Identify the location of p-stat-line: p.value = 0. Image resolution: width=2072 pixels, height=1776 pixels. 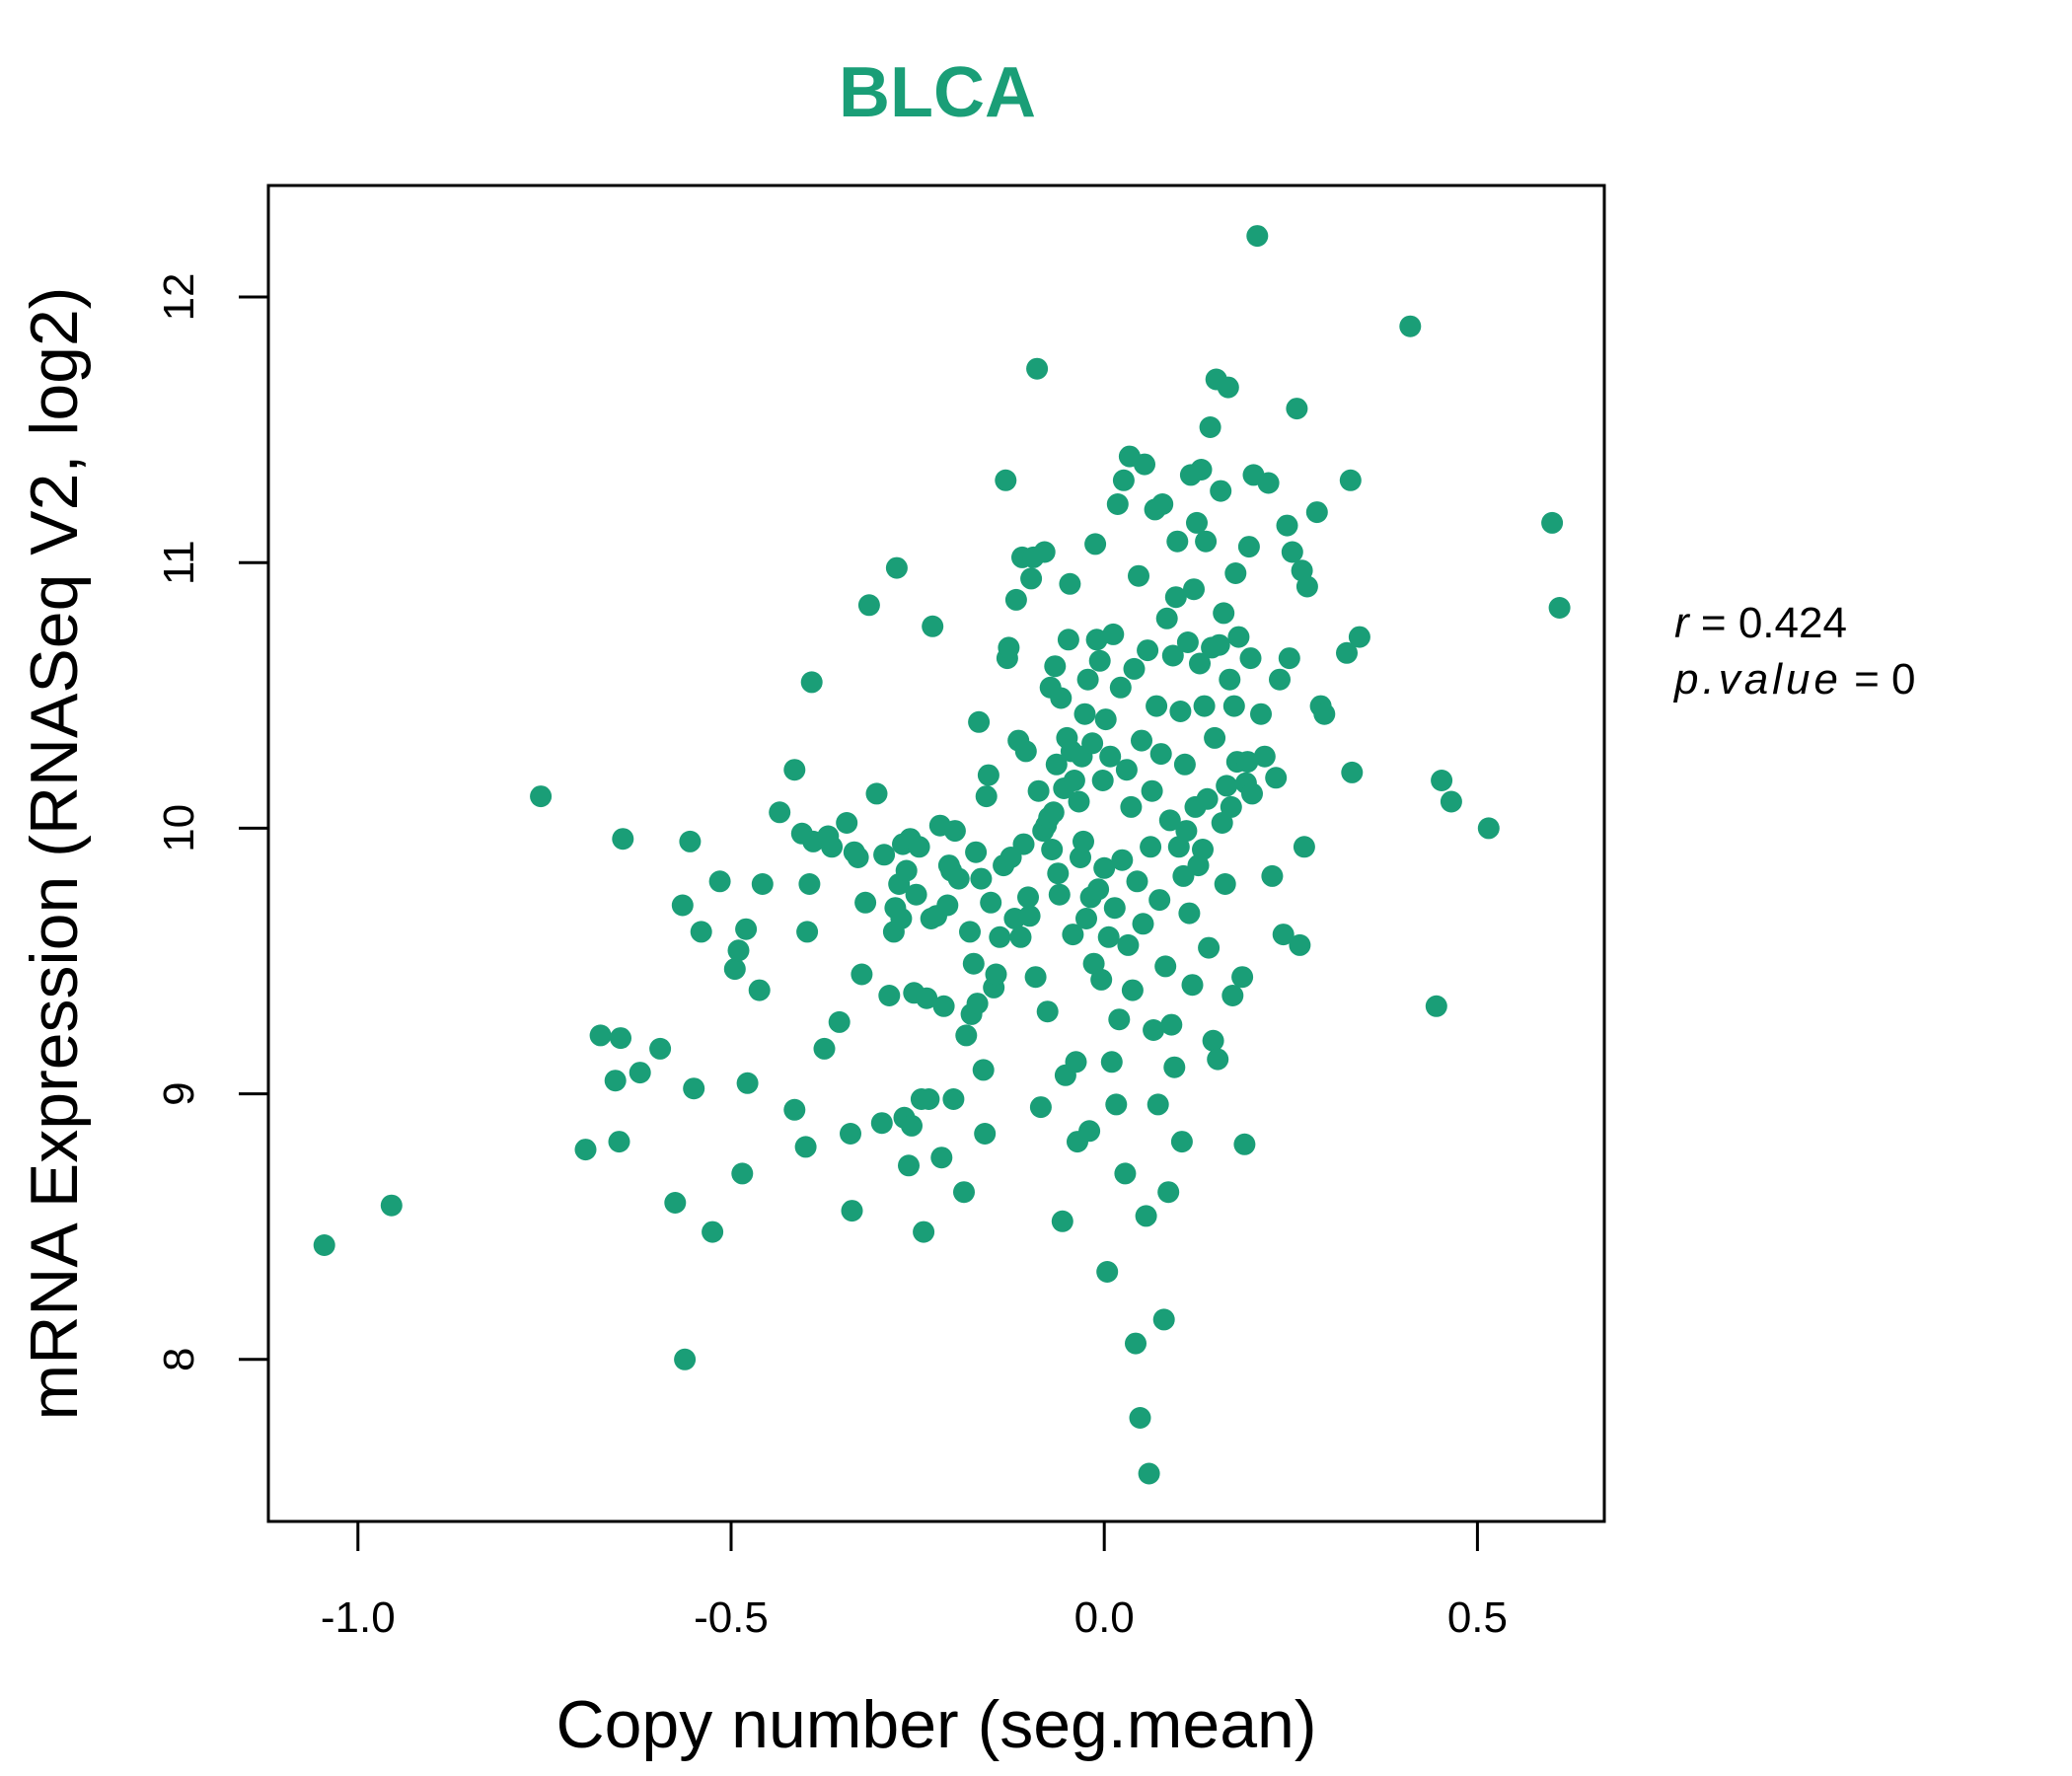
(1794, 679).